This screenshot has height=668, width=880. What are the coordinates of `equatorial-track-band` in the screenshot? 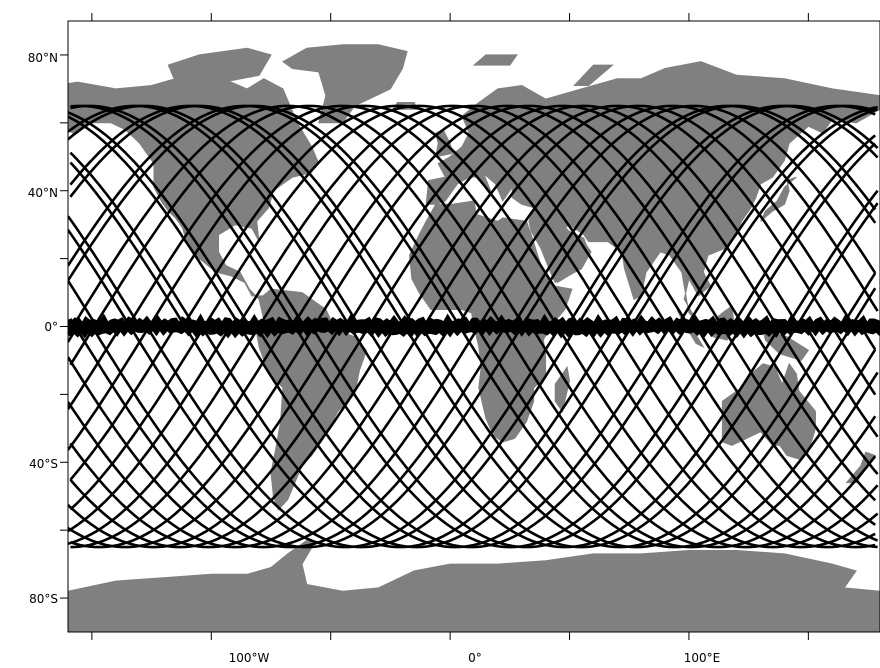 It's located at (474, 326).